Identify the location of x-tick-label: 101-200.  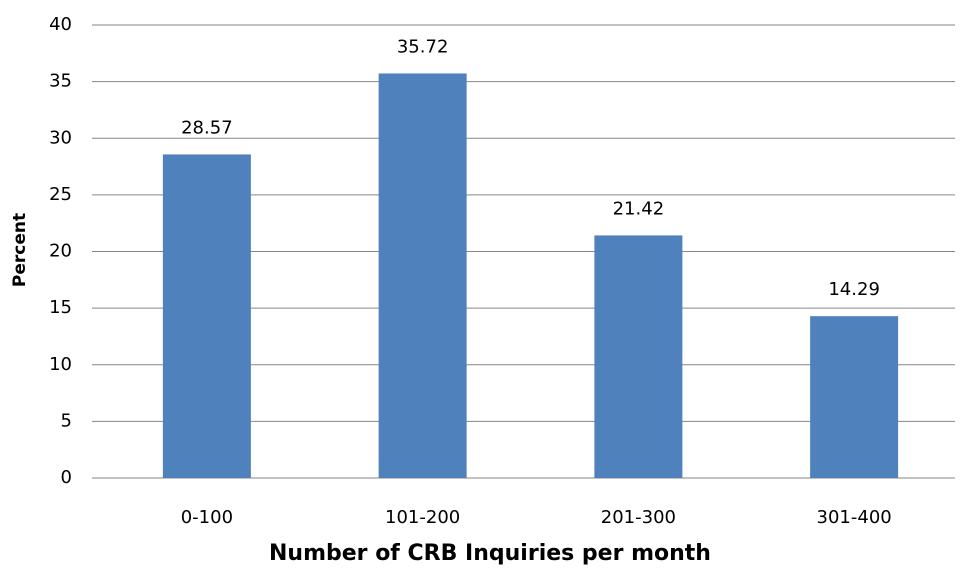
(422, 517).